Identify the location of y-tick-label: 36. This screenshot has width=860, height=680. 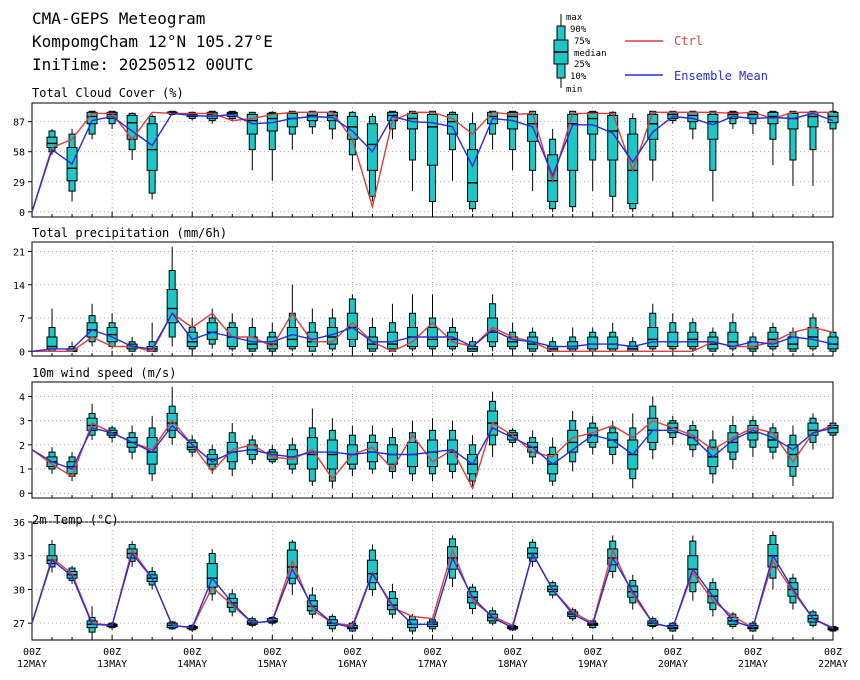
(19, 523).